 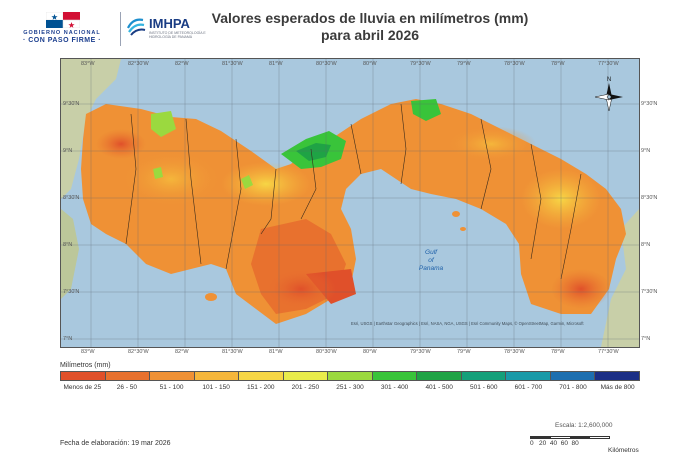 I want to click on bottom-tick-label: 77°30'W, so click(x=608, y=352).